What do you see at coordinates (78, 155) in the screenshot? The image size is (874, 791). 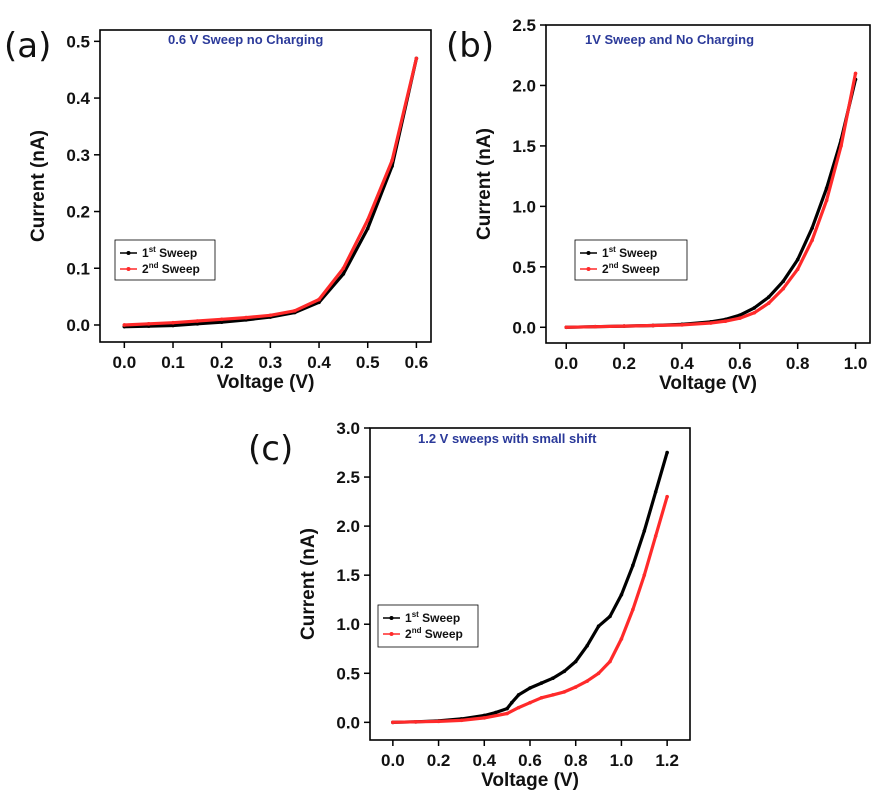 I see `y-tick-label: 0.3` at bounding box center [78, 155].